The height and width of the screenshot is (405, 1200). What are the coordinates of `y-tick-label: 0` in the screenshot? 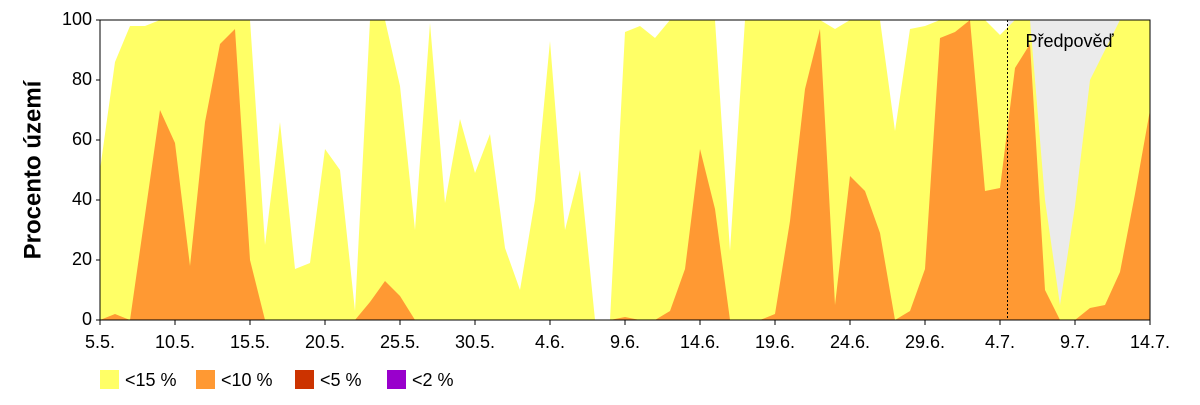 It's located at (87, 319).